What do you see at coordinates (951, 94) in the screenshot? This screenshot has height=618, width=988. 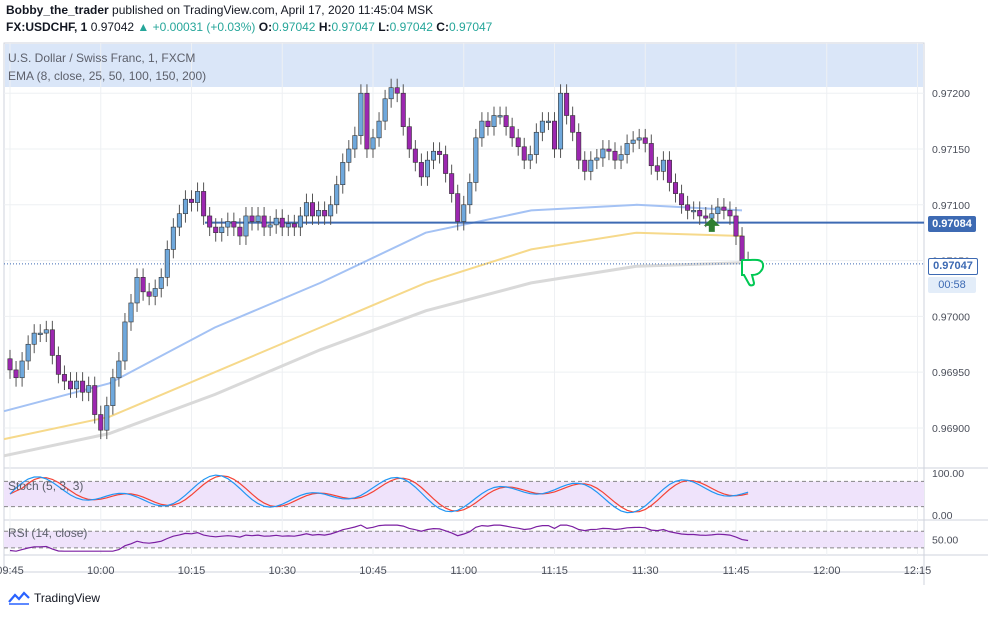 I see `y-tick-label: 0.97200` at bounding box center [951, 94].